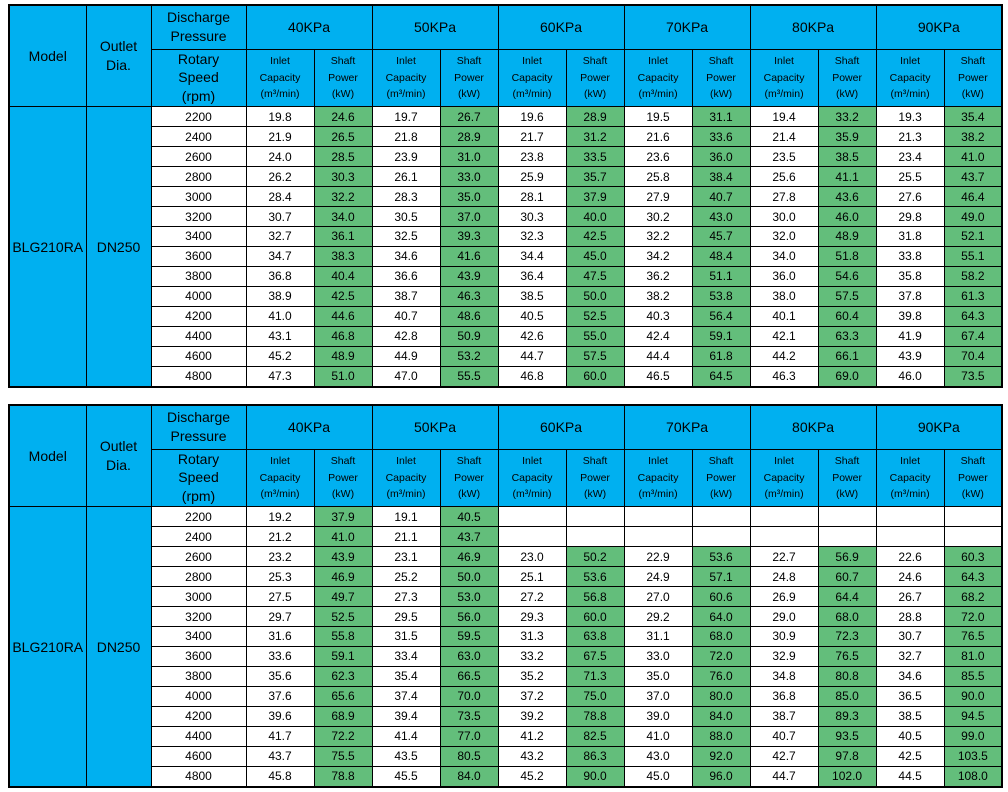  I want to click on shaft-power-cell: 53.8, so click(721, 296).